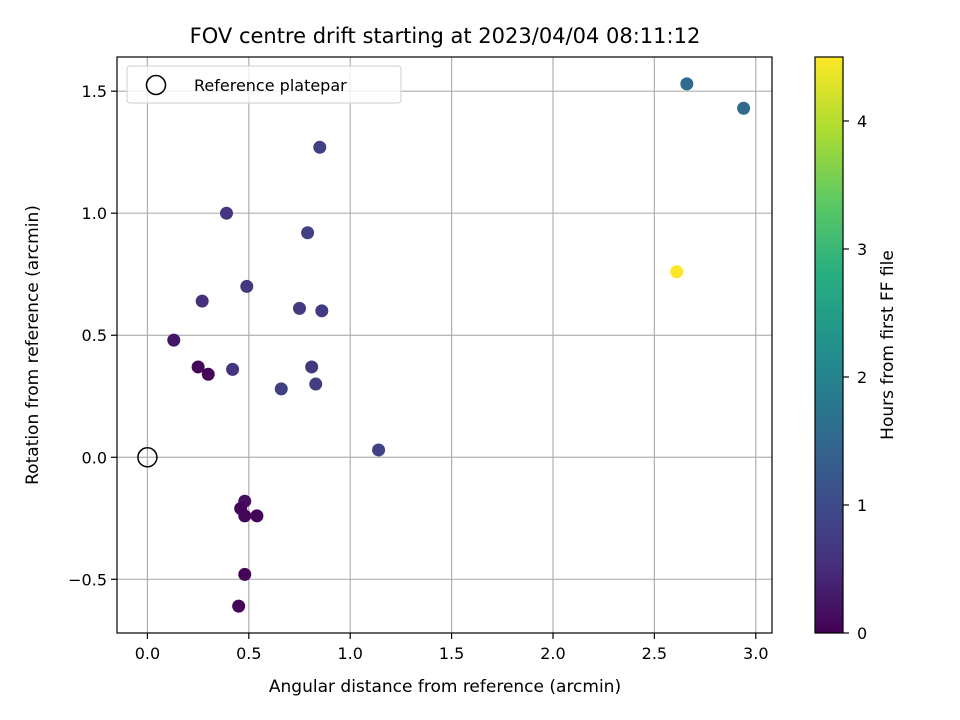 Image resolution: width=960 pixels, height=720 pixels. Describe the element at coordinates (270, 85) in the screenshot. I see `legend-label-reference: Reference platepar` at that location.